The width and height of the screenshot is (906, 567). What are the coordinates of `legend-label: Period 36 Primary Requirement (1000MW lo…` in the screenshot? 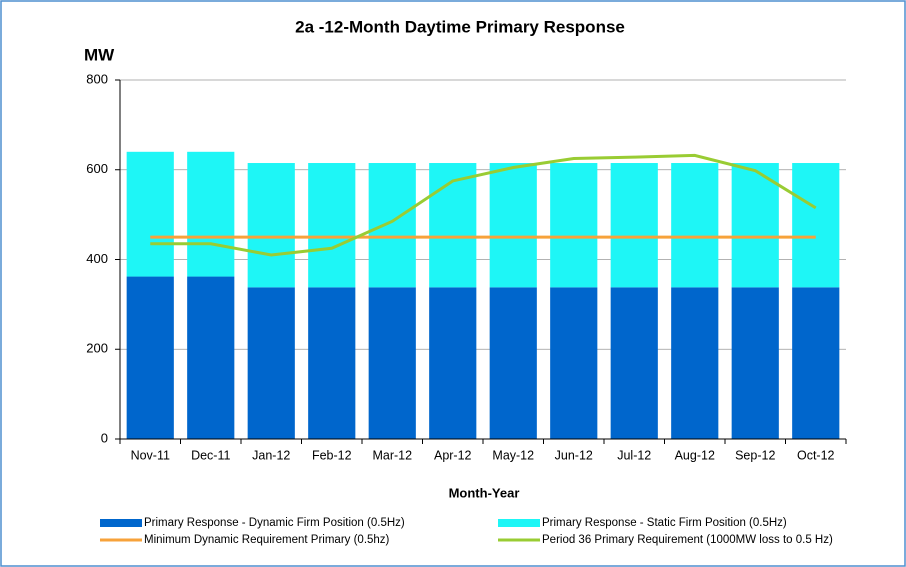 It's located at (687, 540).